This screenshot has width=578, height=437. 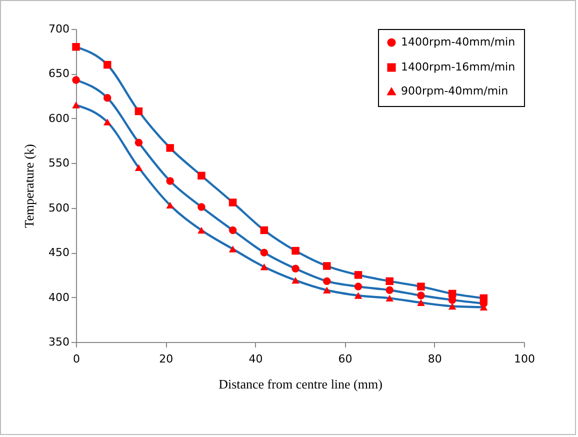 What do you see at coordinates (166, 359) in the screenshot?
I see `x-tick-label: 20` at bounding box center [166, 359].